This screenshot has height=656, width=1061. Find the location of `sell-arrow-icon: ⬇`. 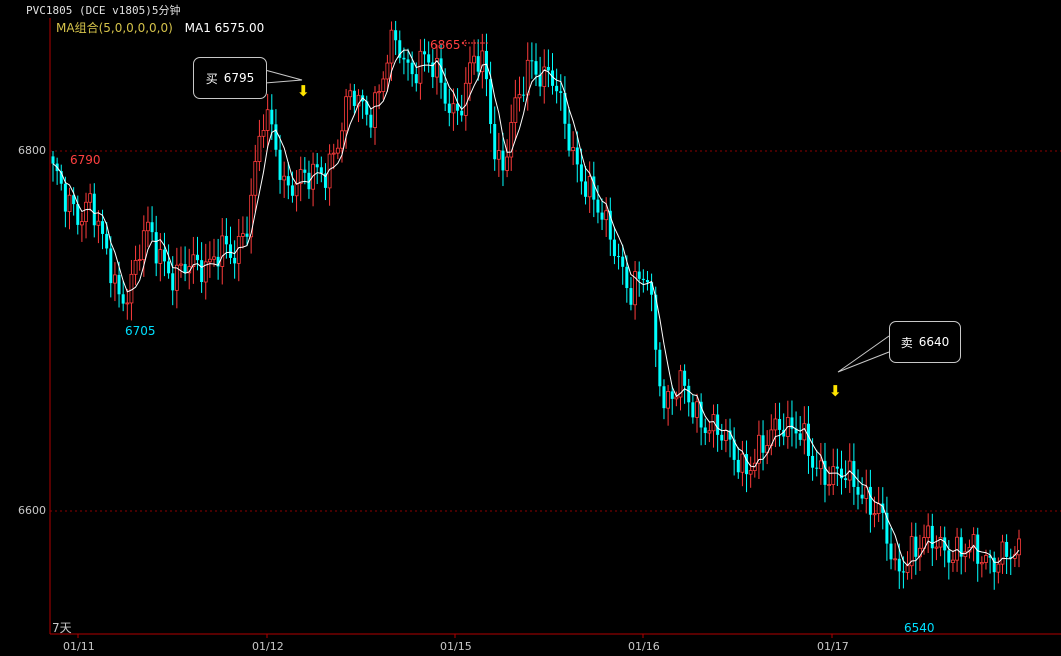

sell-arrow-icon: ⬇ is located at coordinates (835, 391).